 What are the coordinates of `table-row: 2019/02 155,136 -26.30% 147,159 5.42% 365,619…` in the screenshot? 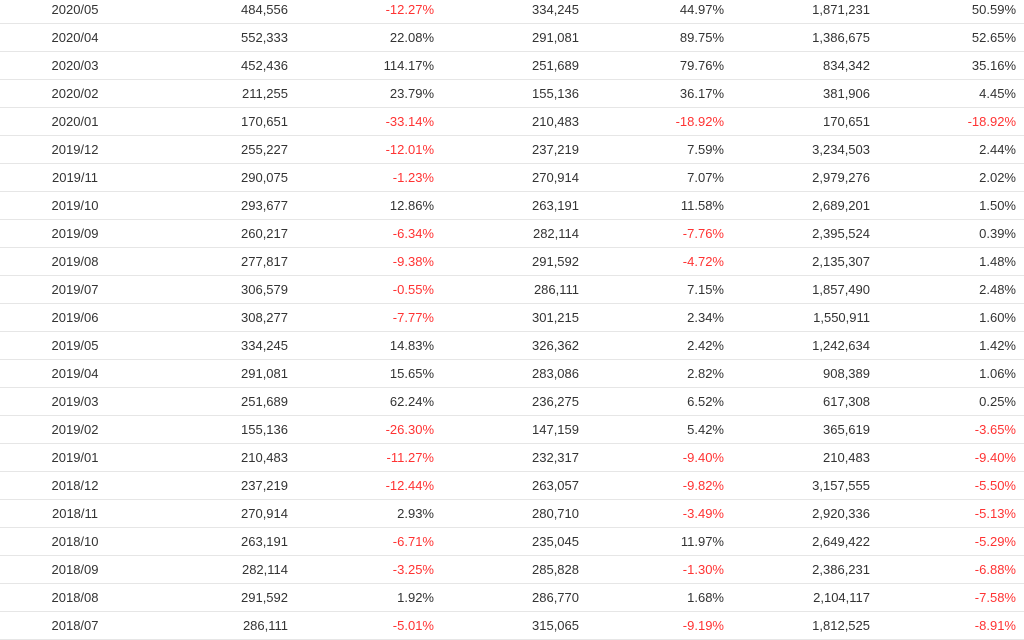 It's located at (512, 430).